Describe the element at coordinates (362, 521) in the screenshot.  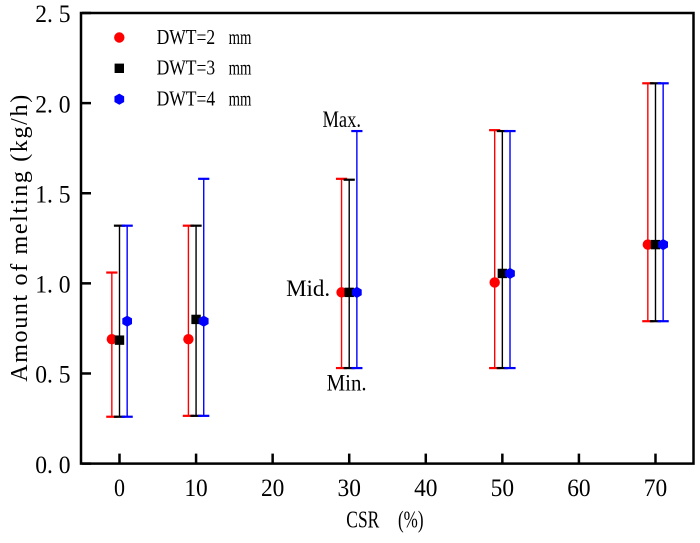
I see `svg-text: CSR` at that location.